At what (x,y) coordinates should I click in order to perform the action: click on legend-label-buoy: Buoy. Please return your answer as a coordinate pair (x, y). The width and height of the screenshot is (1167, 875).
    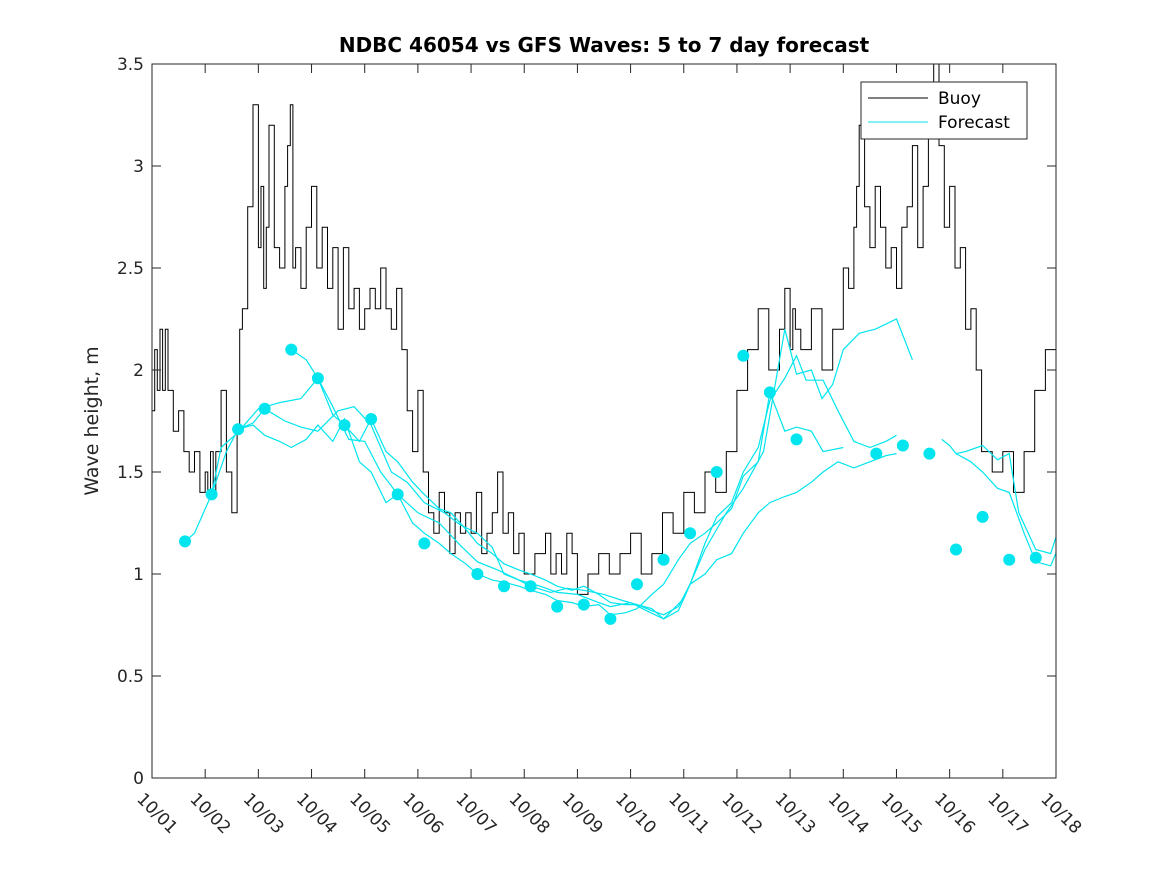
    Looking at the image, I should click on (959, 99).